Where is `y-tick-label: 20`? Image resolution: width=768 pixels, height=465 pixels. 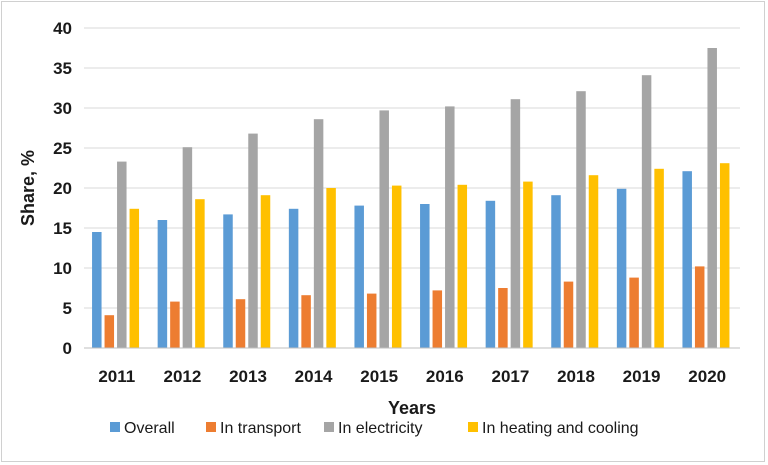 y-tick-label: 20 is located at coordinates (62, 188).